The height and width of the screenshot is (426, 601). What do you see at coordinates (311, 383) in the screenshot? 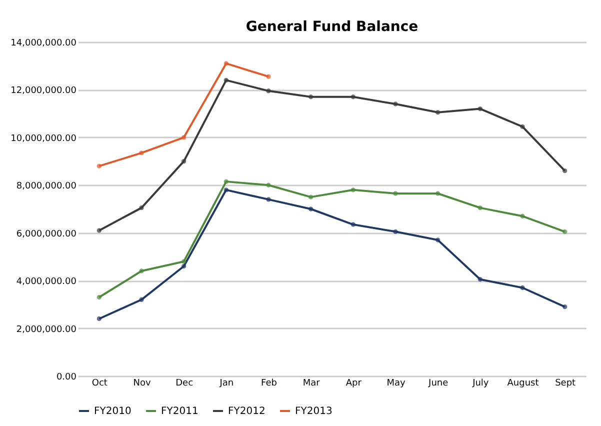
I see `x-tick-label: Mar` at bounding box center [311, 383].